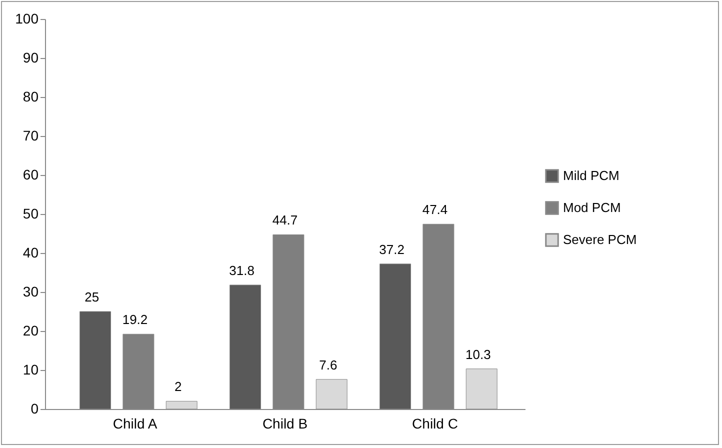 The width and height of the screenshot is (722, 448). Describe the element at coordinates (30, 58) in the screenshot. I see `y-tick-label: 90` at that location.